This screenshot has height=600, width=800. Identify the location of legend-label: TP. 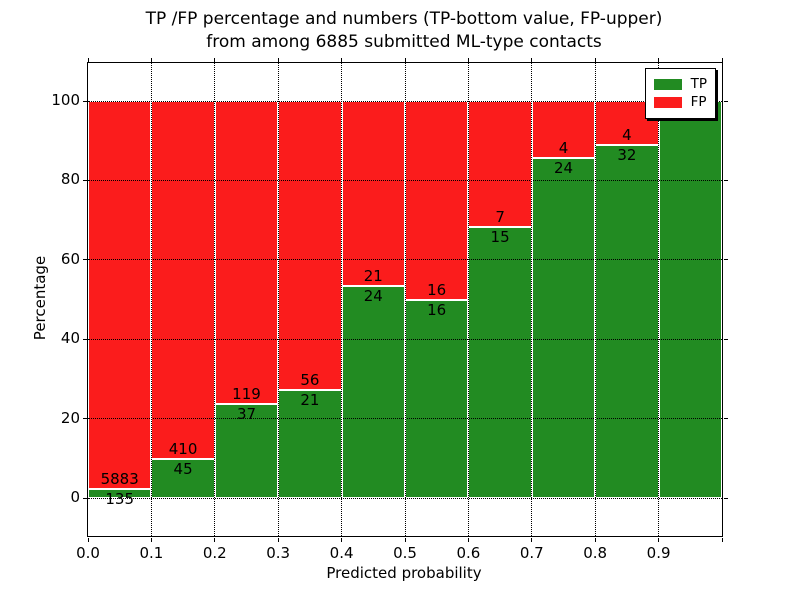
(698, 84).